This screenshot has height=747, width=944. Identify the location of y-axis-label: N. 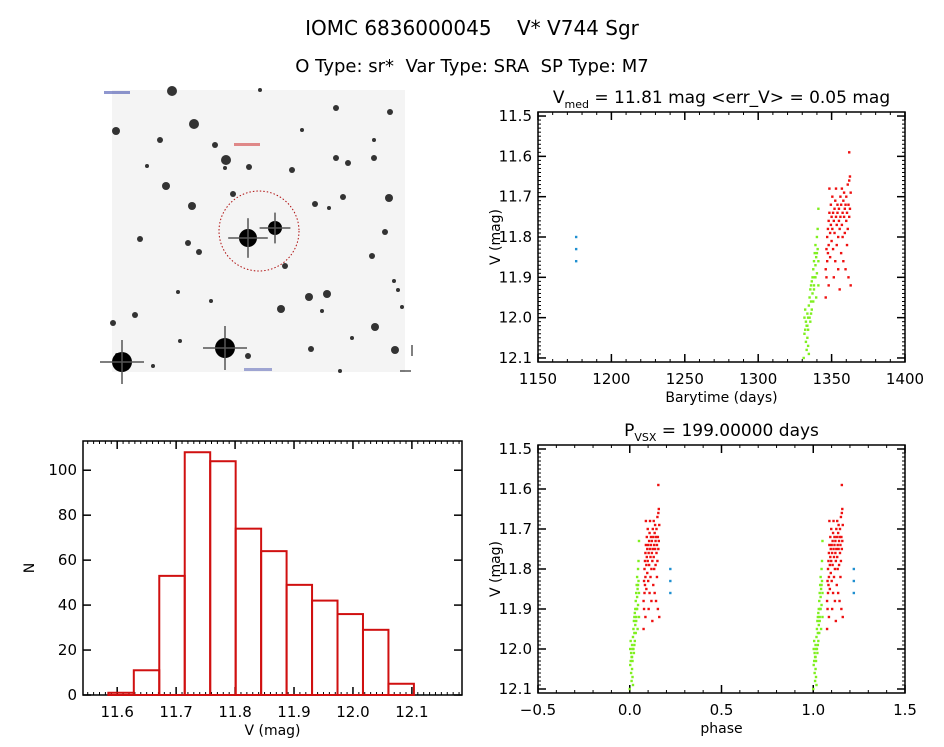
(30, 568).